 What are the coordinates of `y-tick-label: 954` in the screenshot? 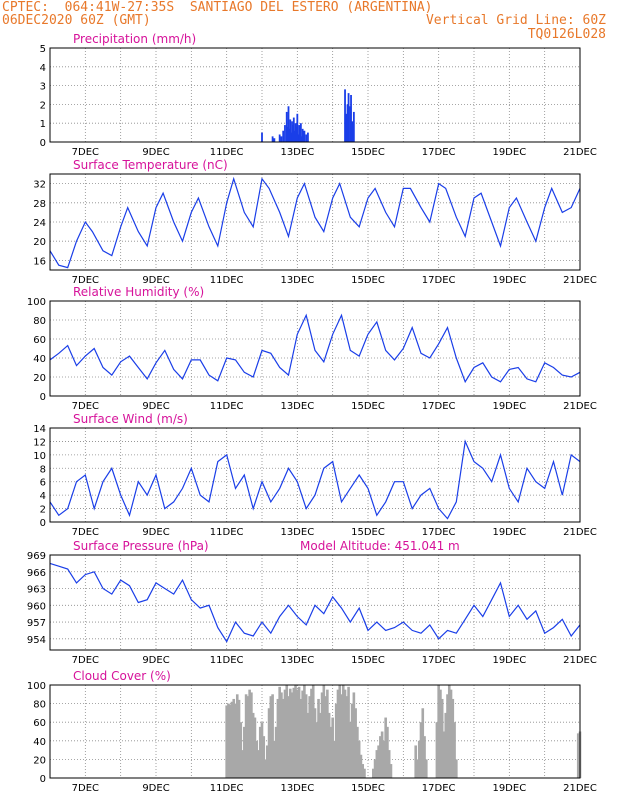 It's located at (36, 640).